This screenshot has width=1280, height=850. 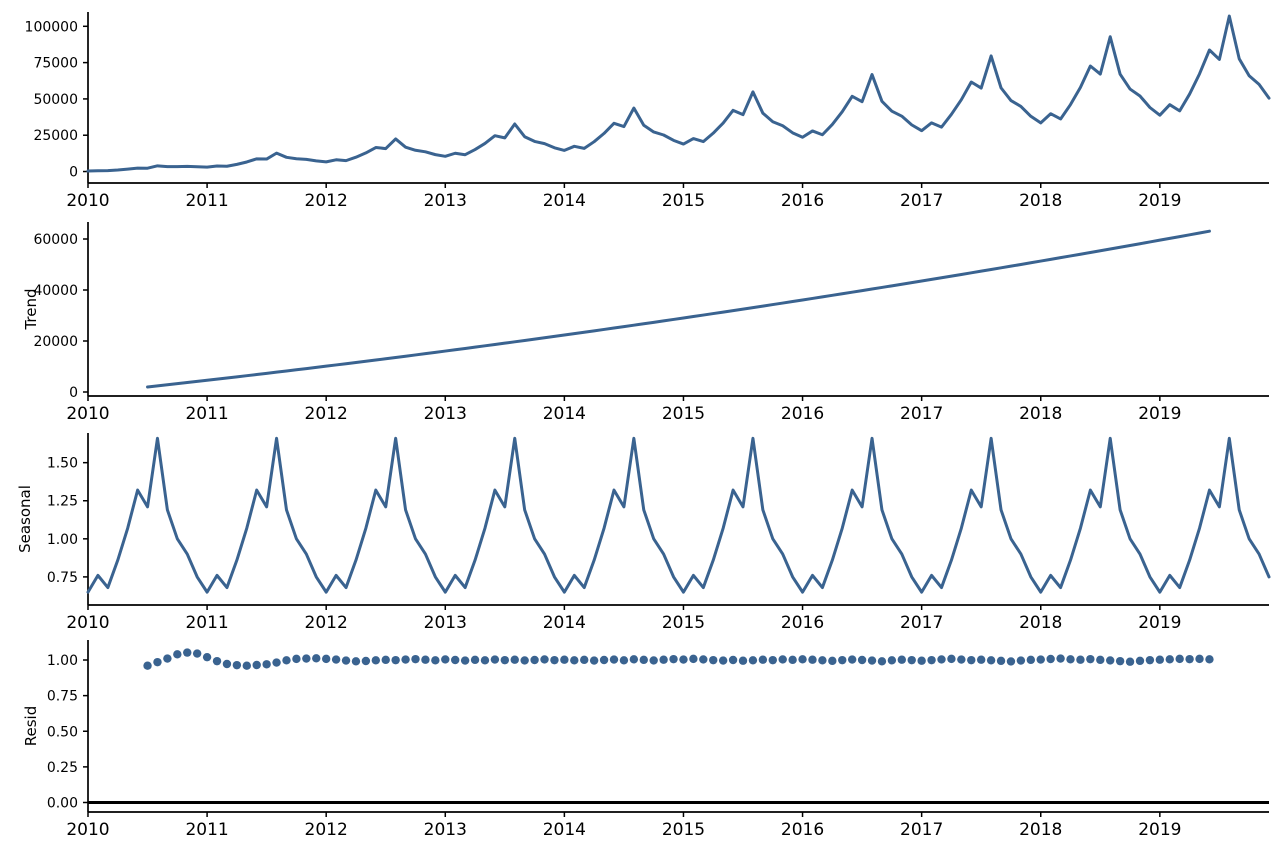 I want to click on y-tick-label: 40000, so click(x=55, y=291).